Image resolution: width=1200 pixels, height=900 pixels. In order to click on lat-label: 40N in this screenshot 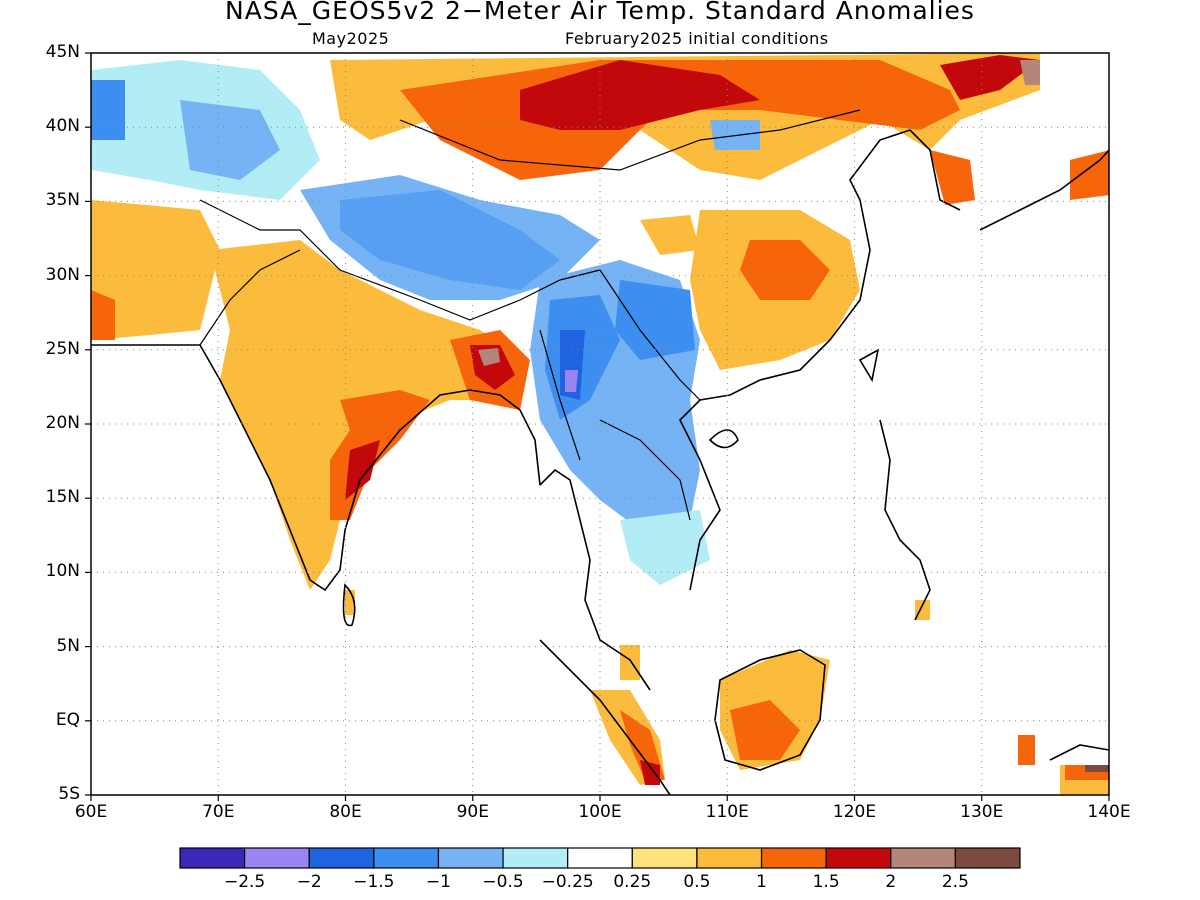, I will do `click(62, 126)`.